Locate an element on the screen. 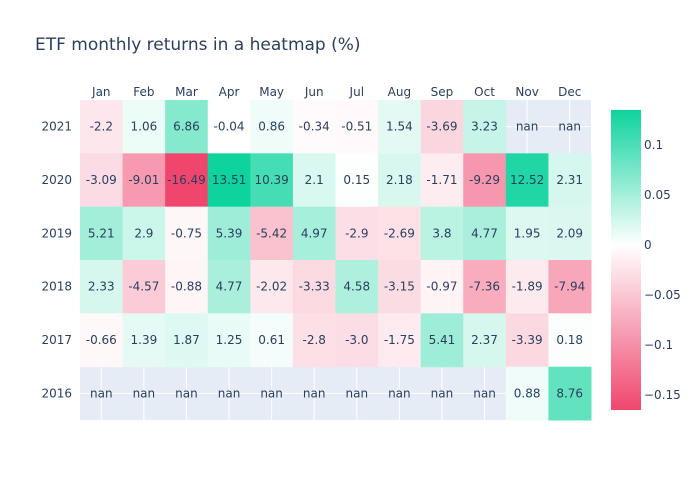 The height and width of the screenshot is (500, 700). cell-label: 0.88 is located at coordinates (527, 393).